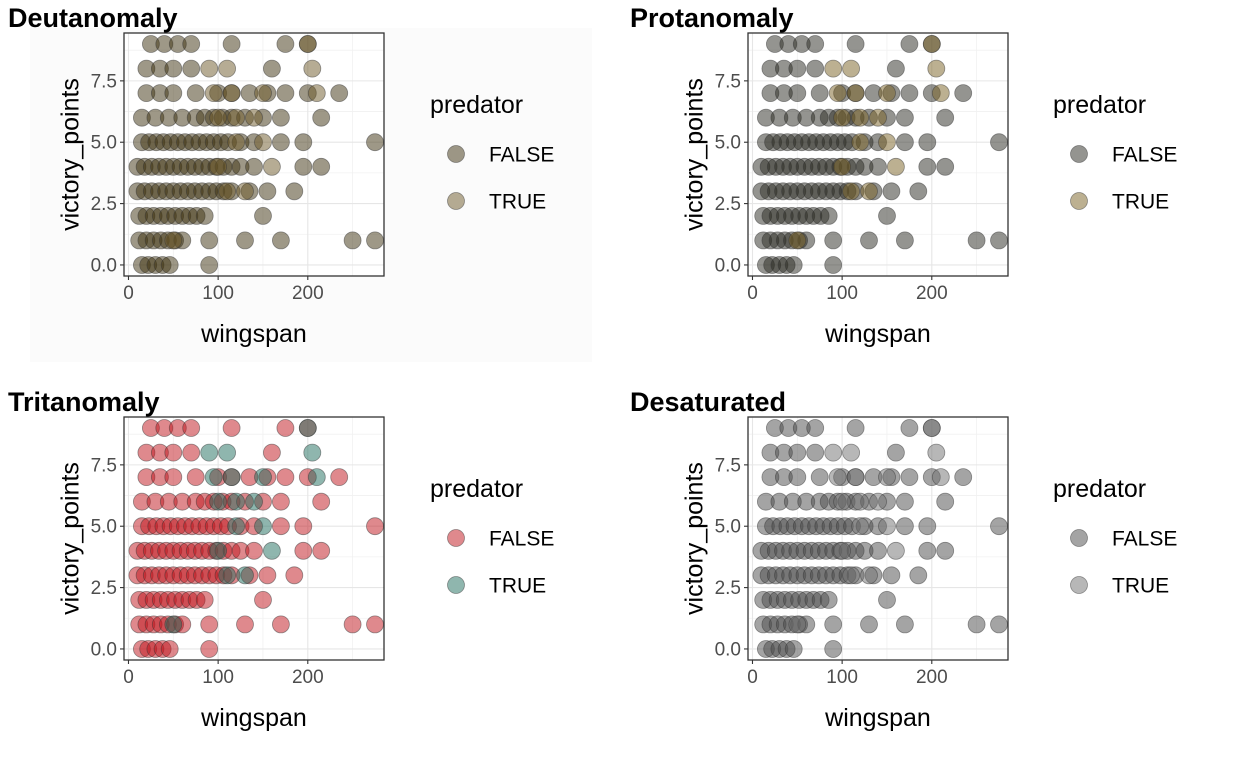 This screenshot has width=1248, height=768. Describe the element at coordinates (1115, 152) in the screenshot. I see `legend: predator FALSE TRUE` at that location.